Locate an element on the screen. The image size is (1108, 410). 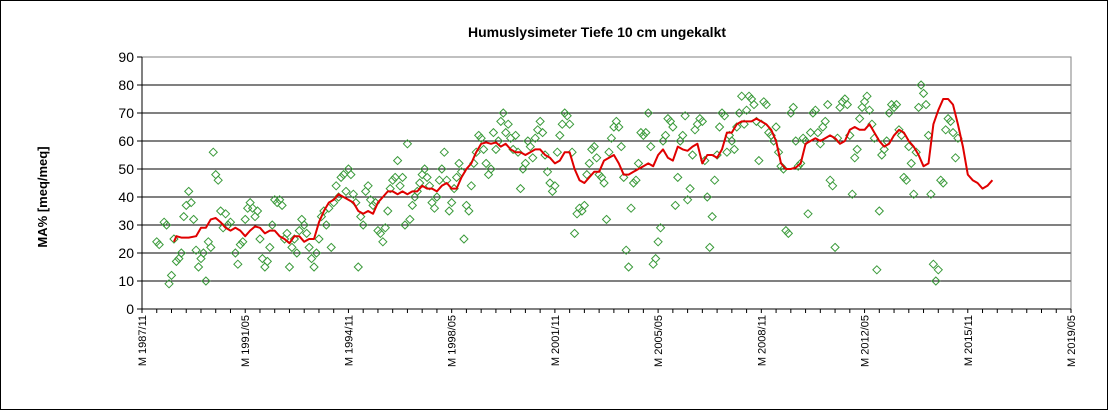
x-tick-label: M 1987/11 is located at coordinates (143, 340).